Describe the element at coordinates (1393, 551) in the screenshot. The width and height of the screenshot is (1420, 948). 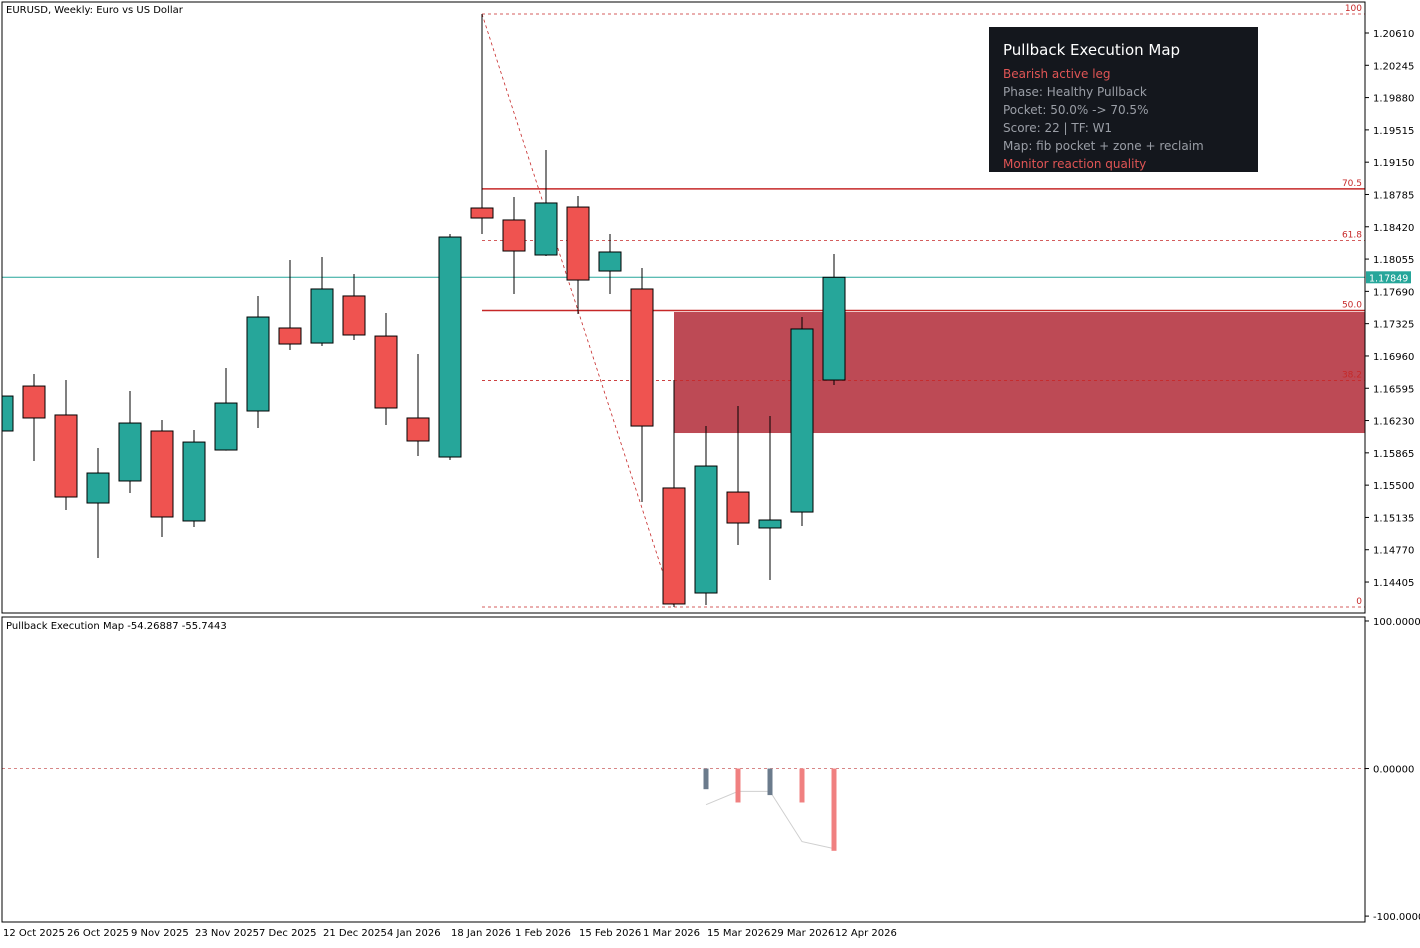
I see `y-tick-label: 1.14770` at that location.